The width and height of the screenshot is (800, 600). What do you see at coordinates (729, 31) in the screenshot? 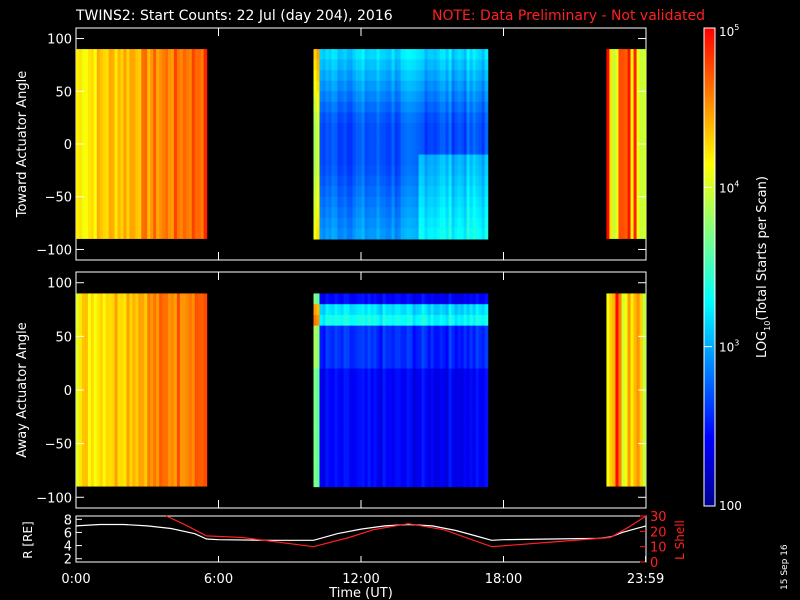
I see `colorbar-tick-label: 10⁵` at bounding box center [729, 31].